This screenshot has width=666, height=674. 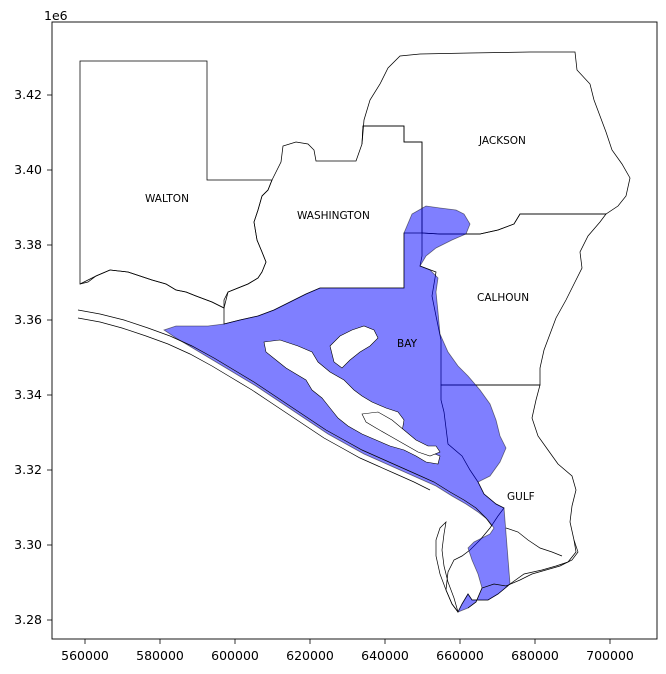 I want to click on cape-san-blas, so click(x=447, y=566).